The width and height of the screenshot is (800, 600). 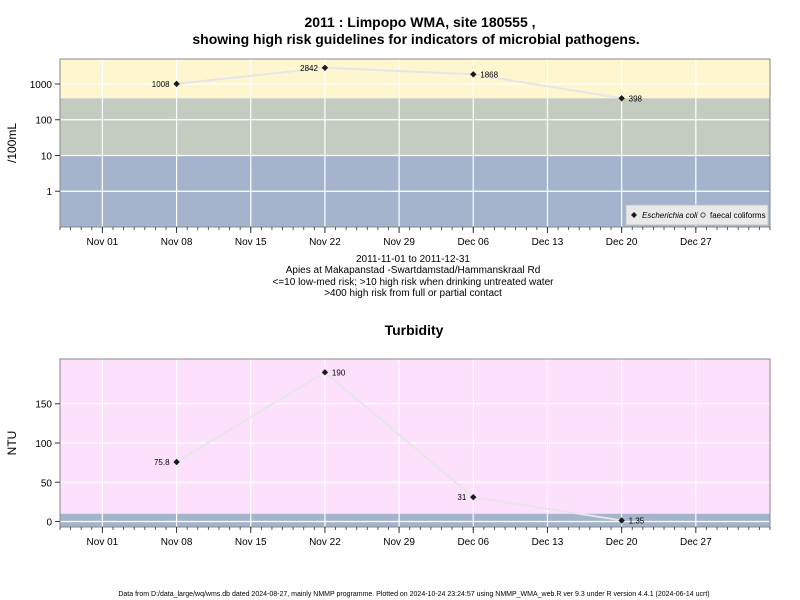 I want to click on chart1-legend-marker-faecal, so click(x=703, y=215).